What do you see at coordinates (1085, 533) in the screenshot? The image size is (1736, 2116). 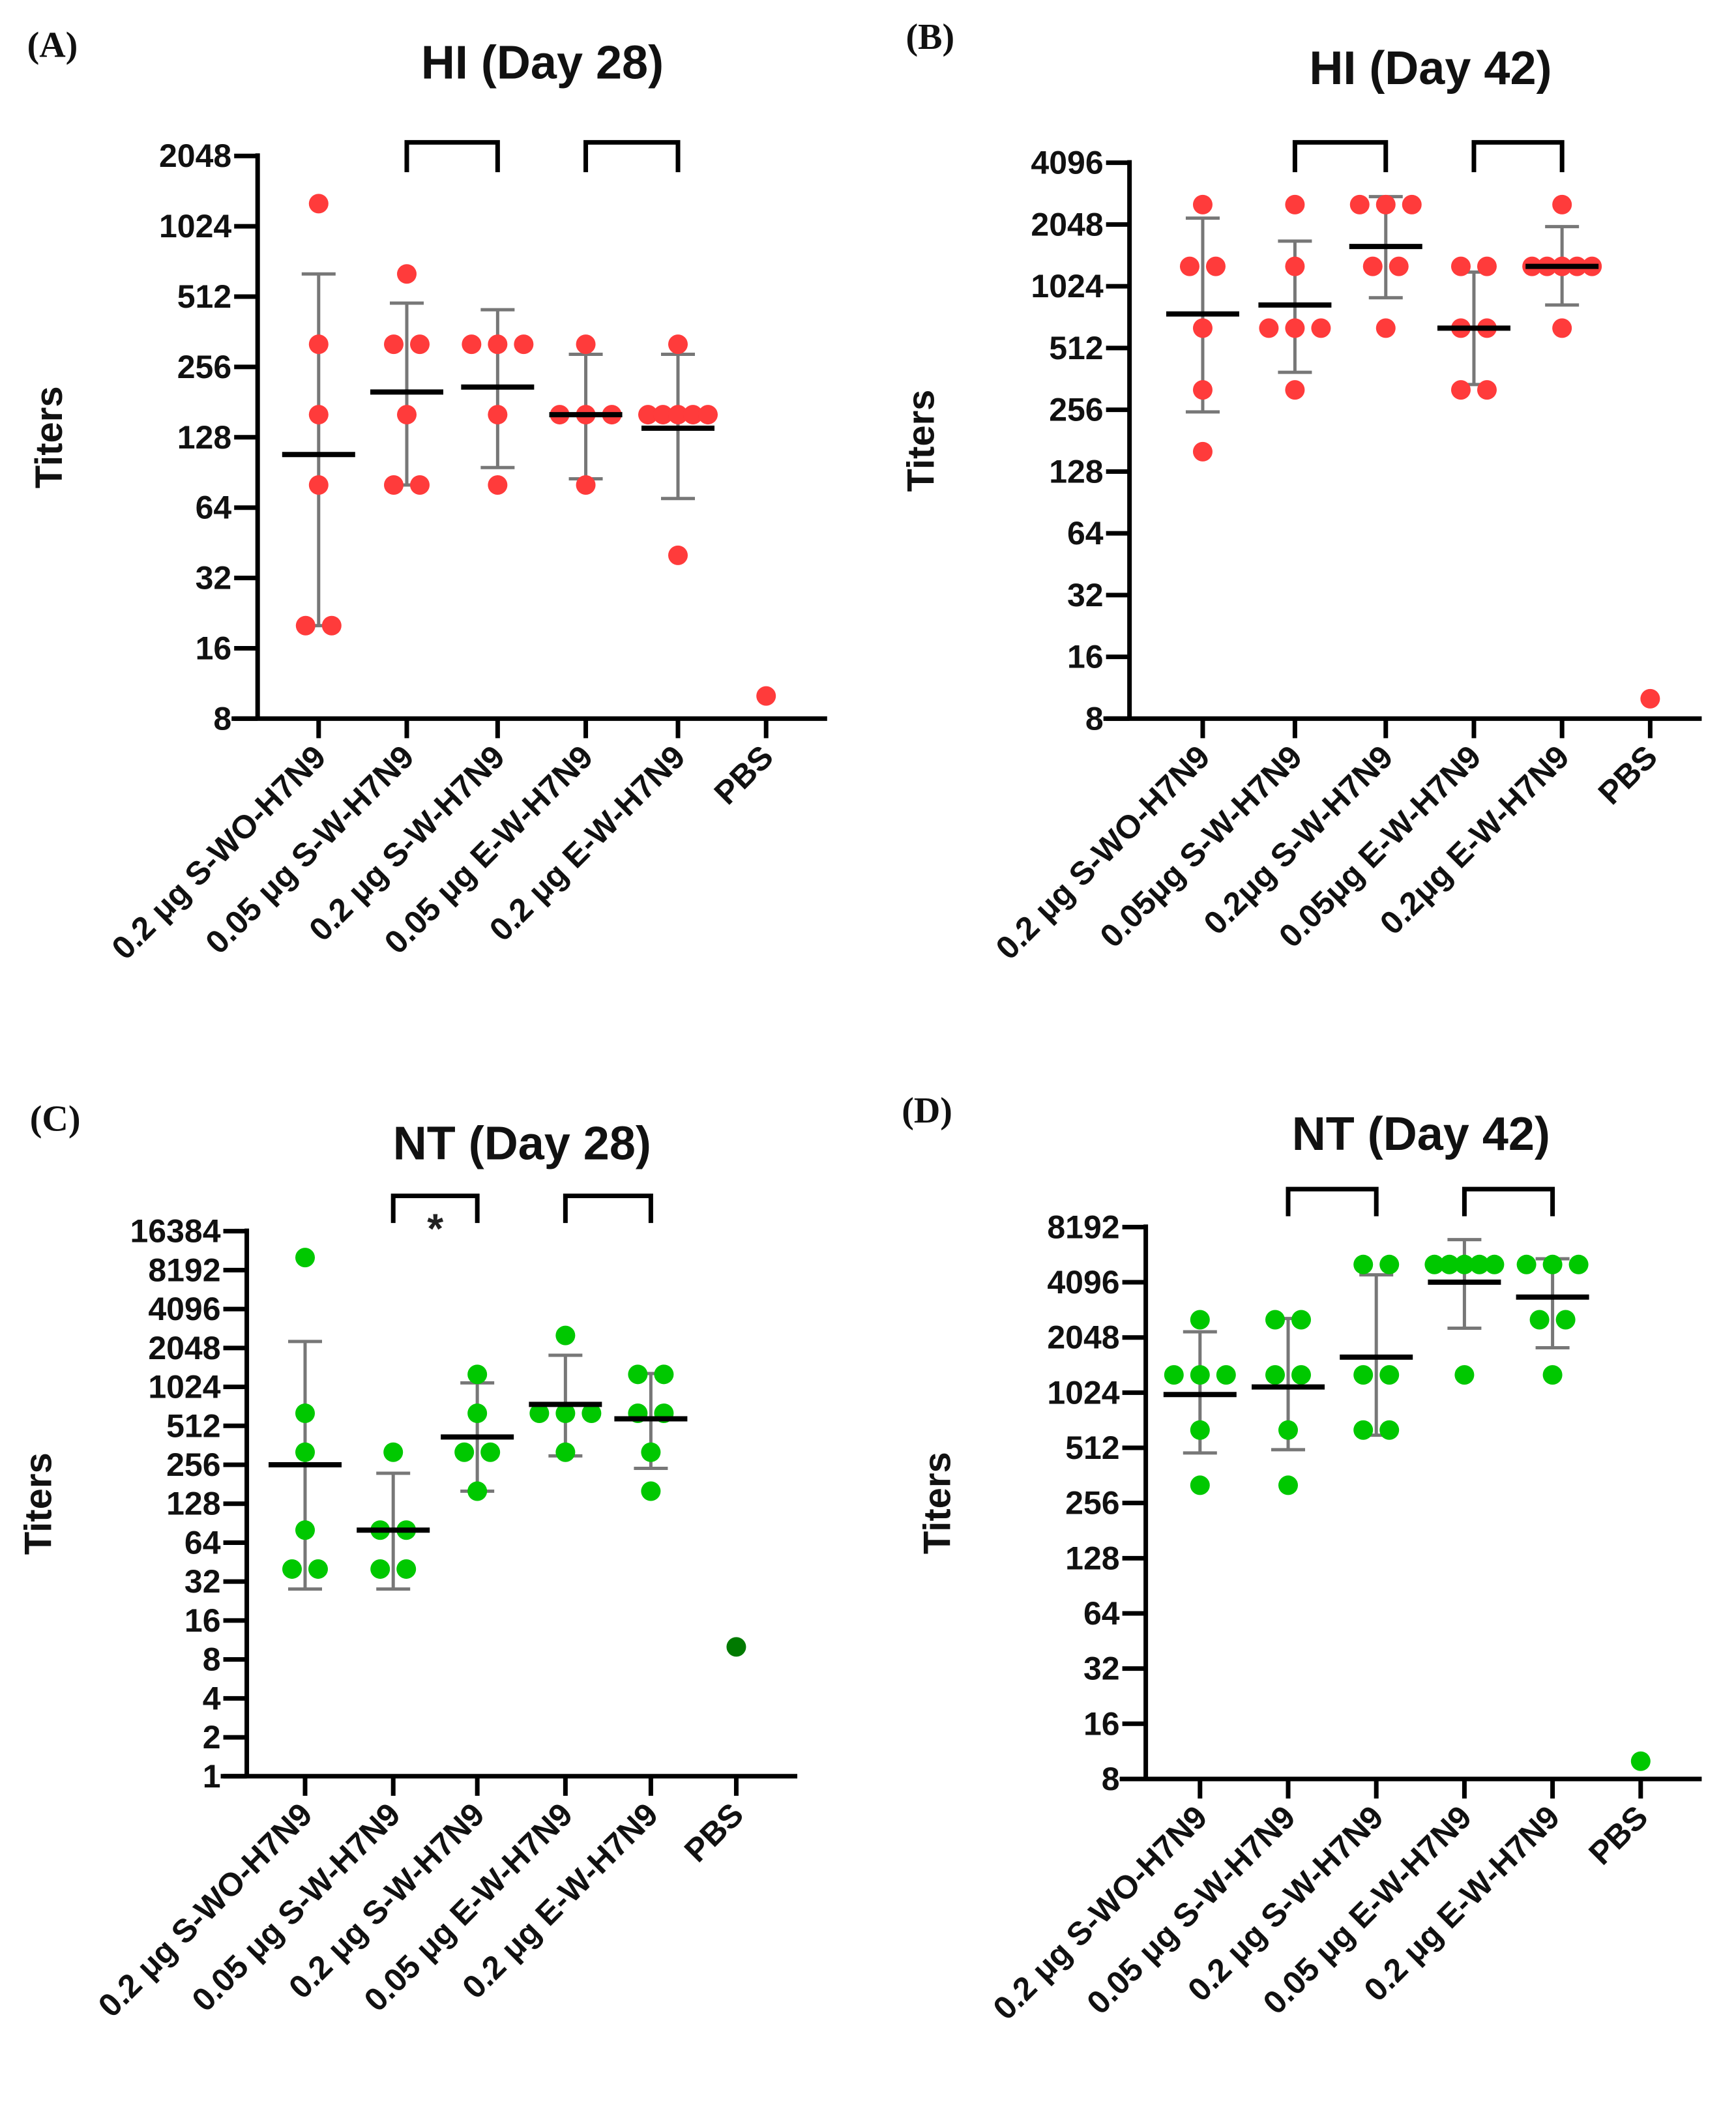 I see `y-tick-label: 64` at bounding box center [1085, 533].